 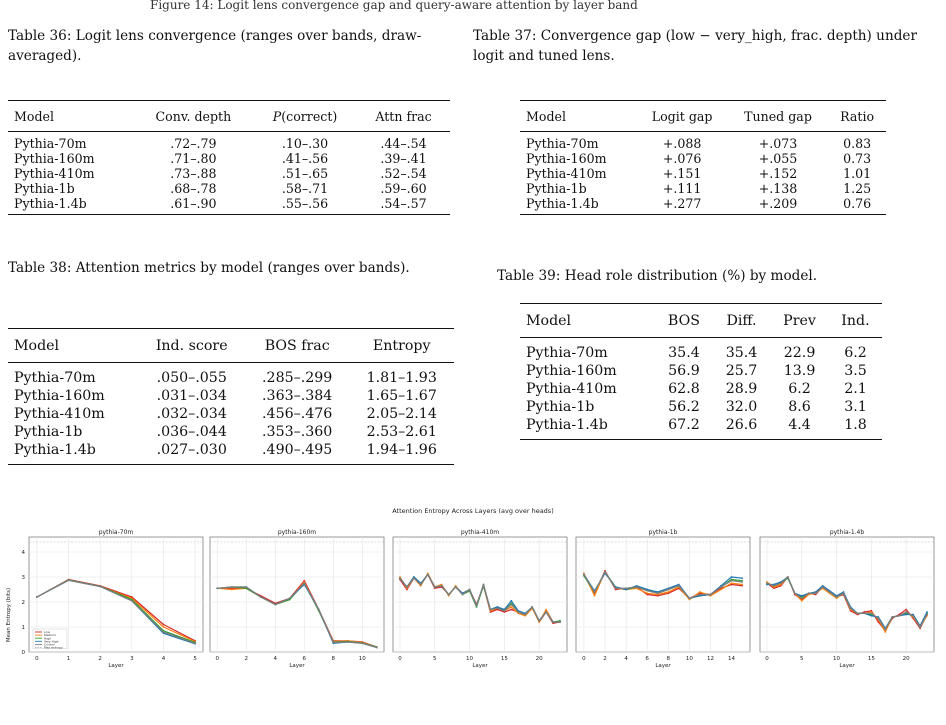 What do you see at coordinates (191, 413) in the screenshot?
I see `table-cell: .032–.034` at bounding box center [191, 413].